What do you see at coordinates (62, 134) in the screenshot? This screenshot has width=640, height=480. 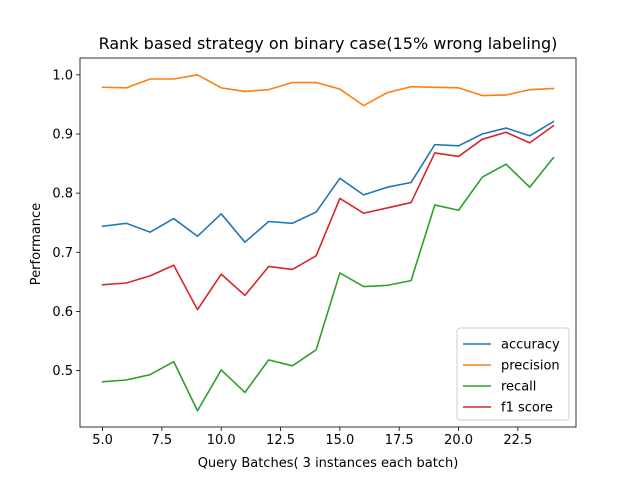 I see `y-tick-label: 0.9` at bounding box center [62, 134].